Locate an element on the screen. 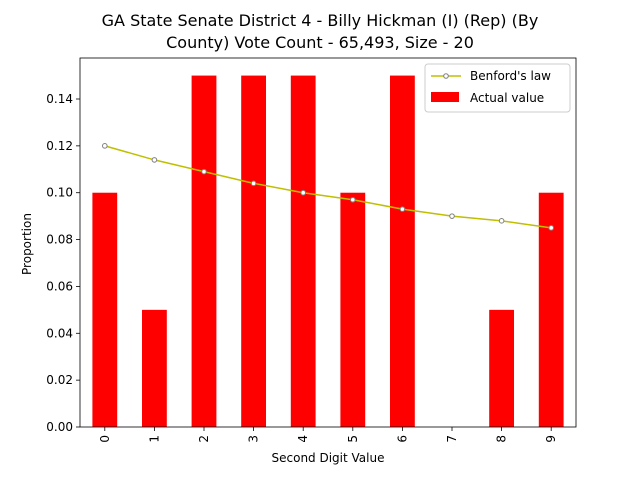 Image resolution: width=640 pixels, height=480 pixels. x-tick-label-0: 0 is located at coordinates (105, 439).